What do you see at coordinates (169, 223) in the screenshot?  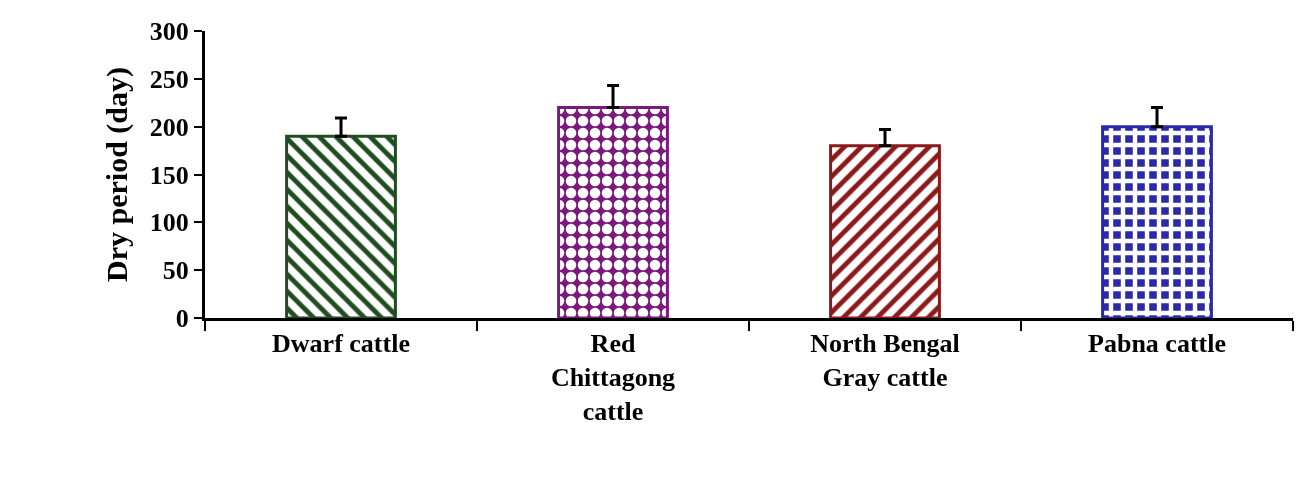 I see `y-tick-label: 100` at bounding box center [169, 223].